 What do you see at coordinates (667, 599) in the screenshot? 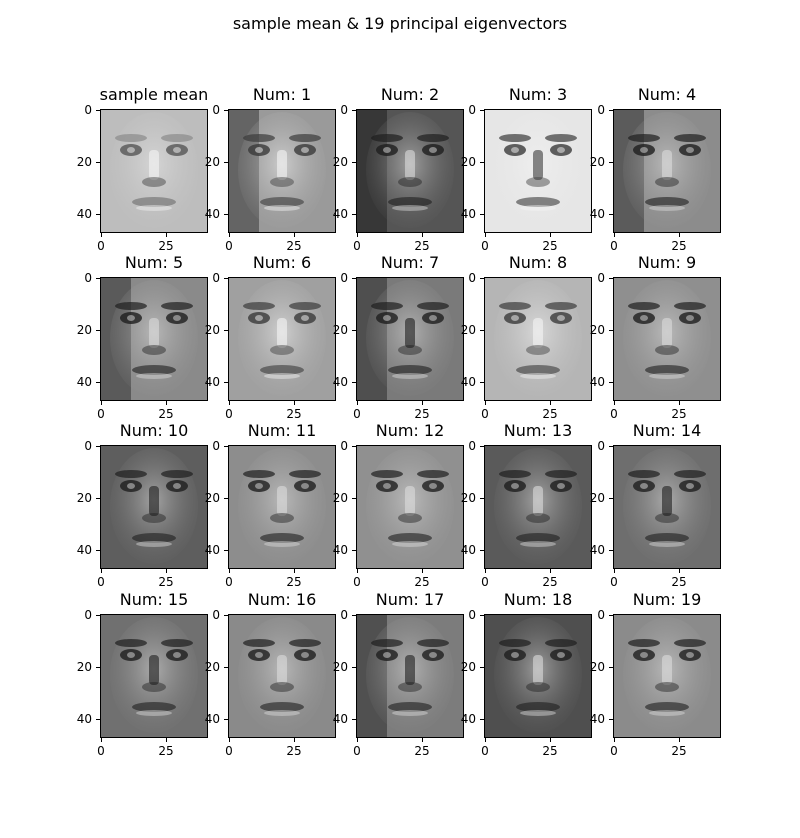
I see `panel-title: Num: 19` at bounding box center [667, 599].